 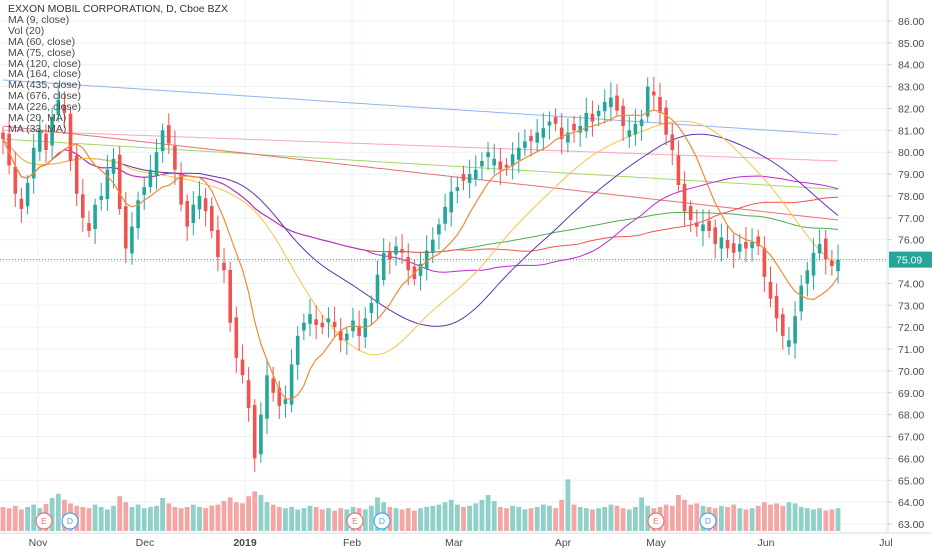 I want to click on legend-item-ma33ma: MA (33, MA), so click(x=37, y=128).